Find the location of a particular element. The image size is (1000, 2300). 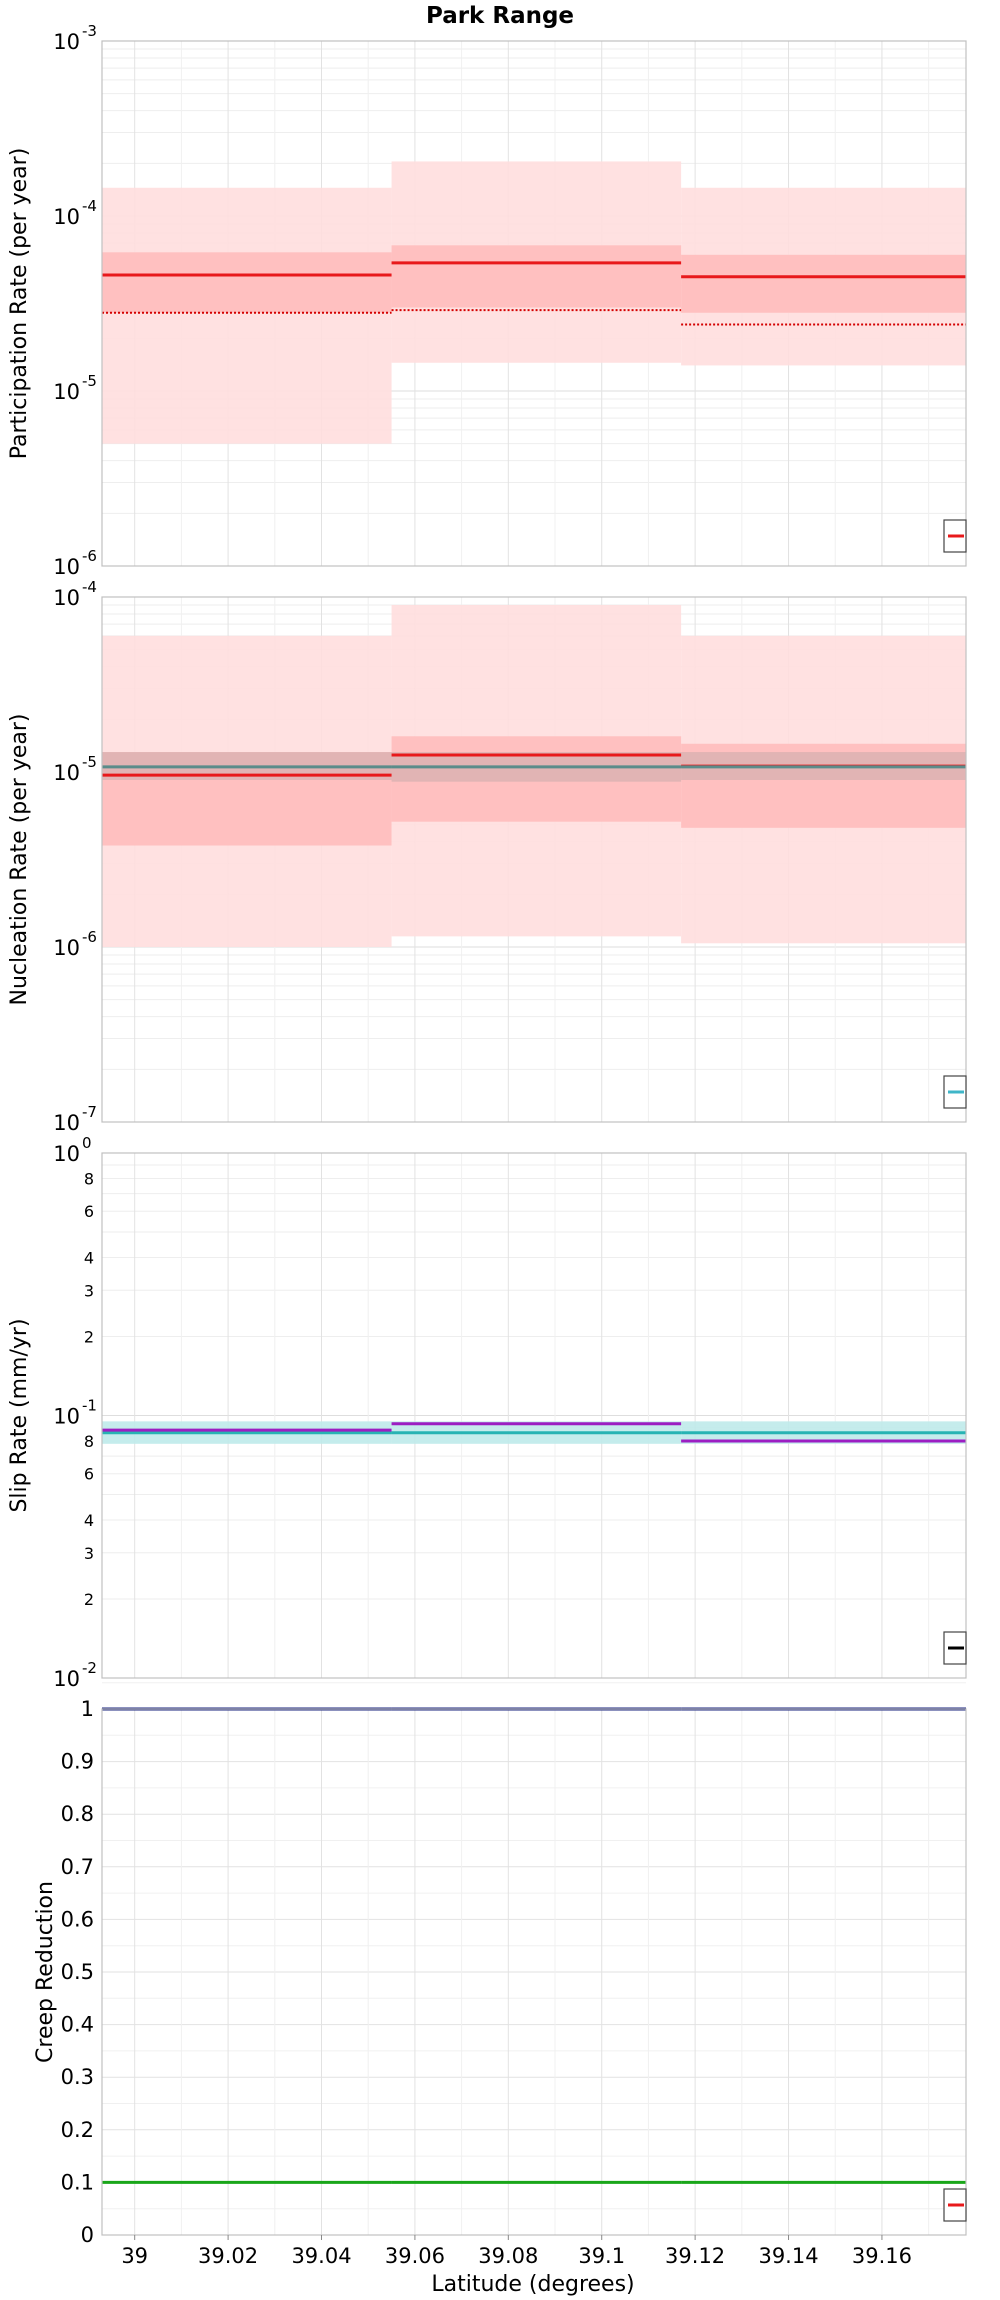

y-tick-exponent: 0 is located at coordinates (87, 1143).